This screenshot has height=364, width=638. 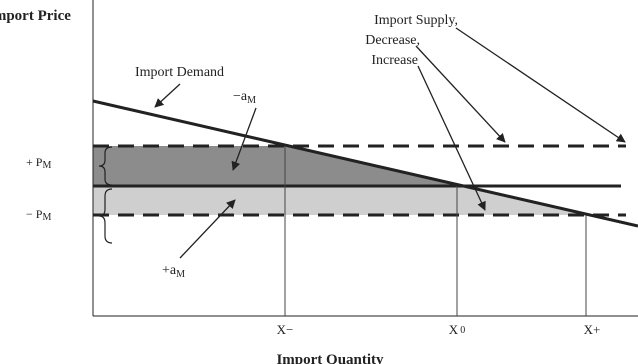 I want to click on base: X, so click(x=454, y=329).